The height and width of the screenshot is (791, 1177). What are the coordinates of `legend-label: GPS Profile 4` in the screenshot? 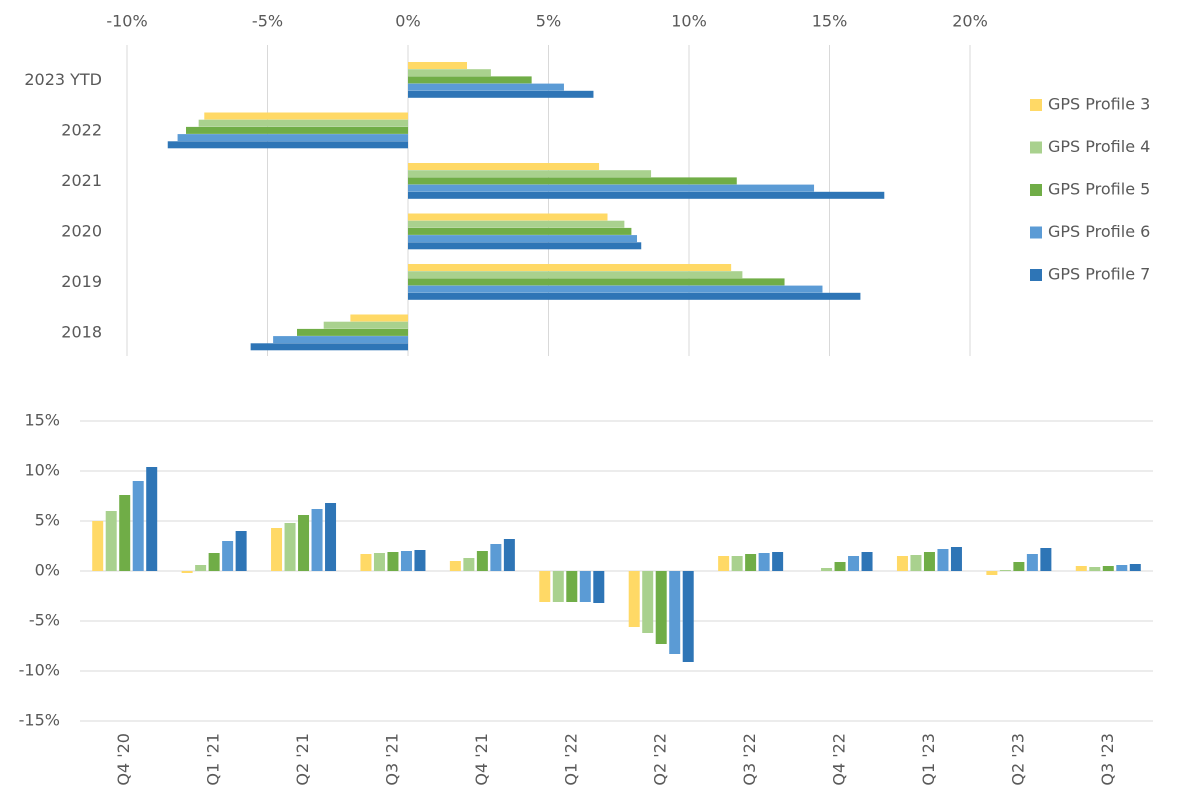 It's located at (1099, 146).